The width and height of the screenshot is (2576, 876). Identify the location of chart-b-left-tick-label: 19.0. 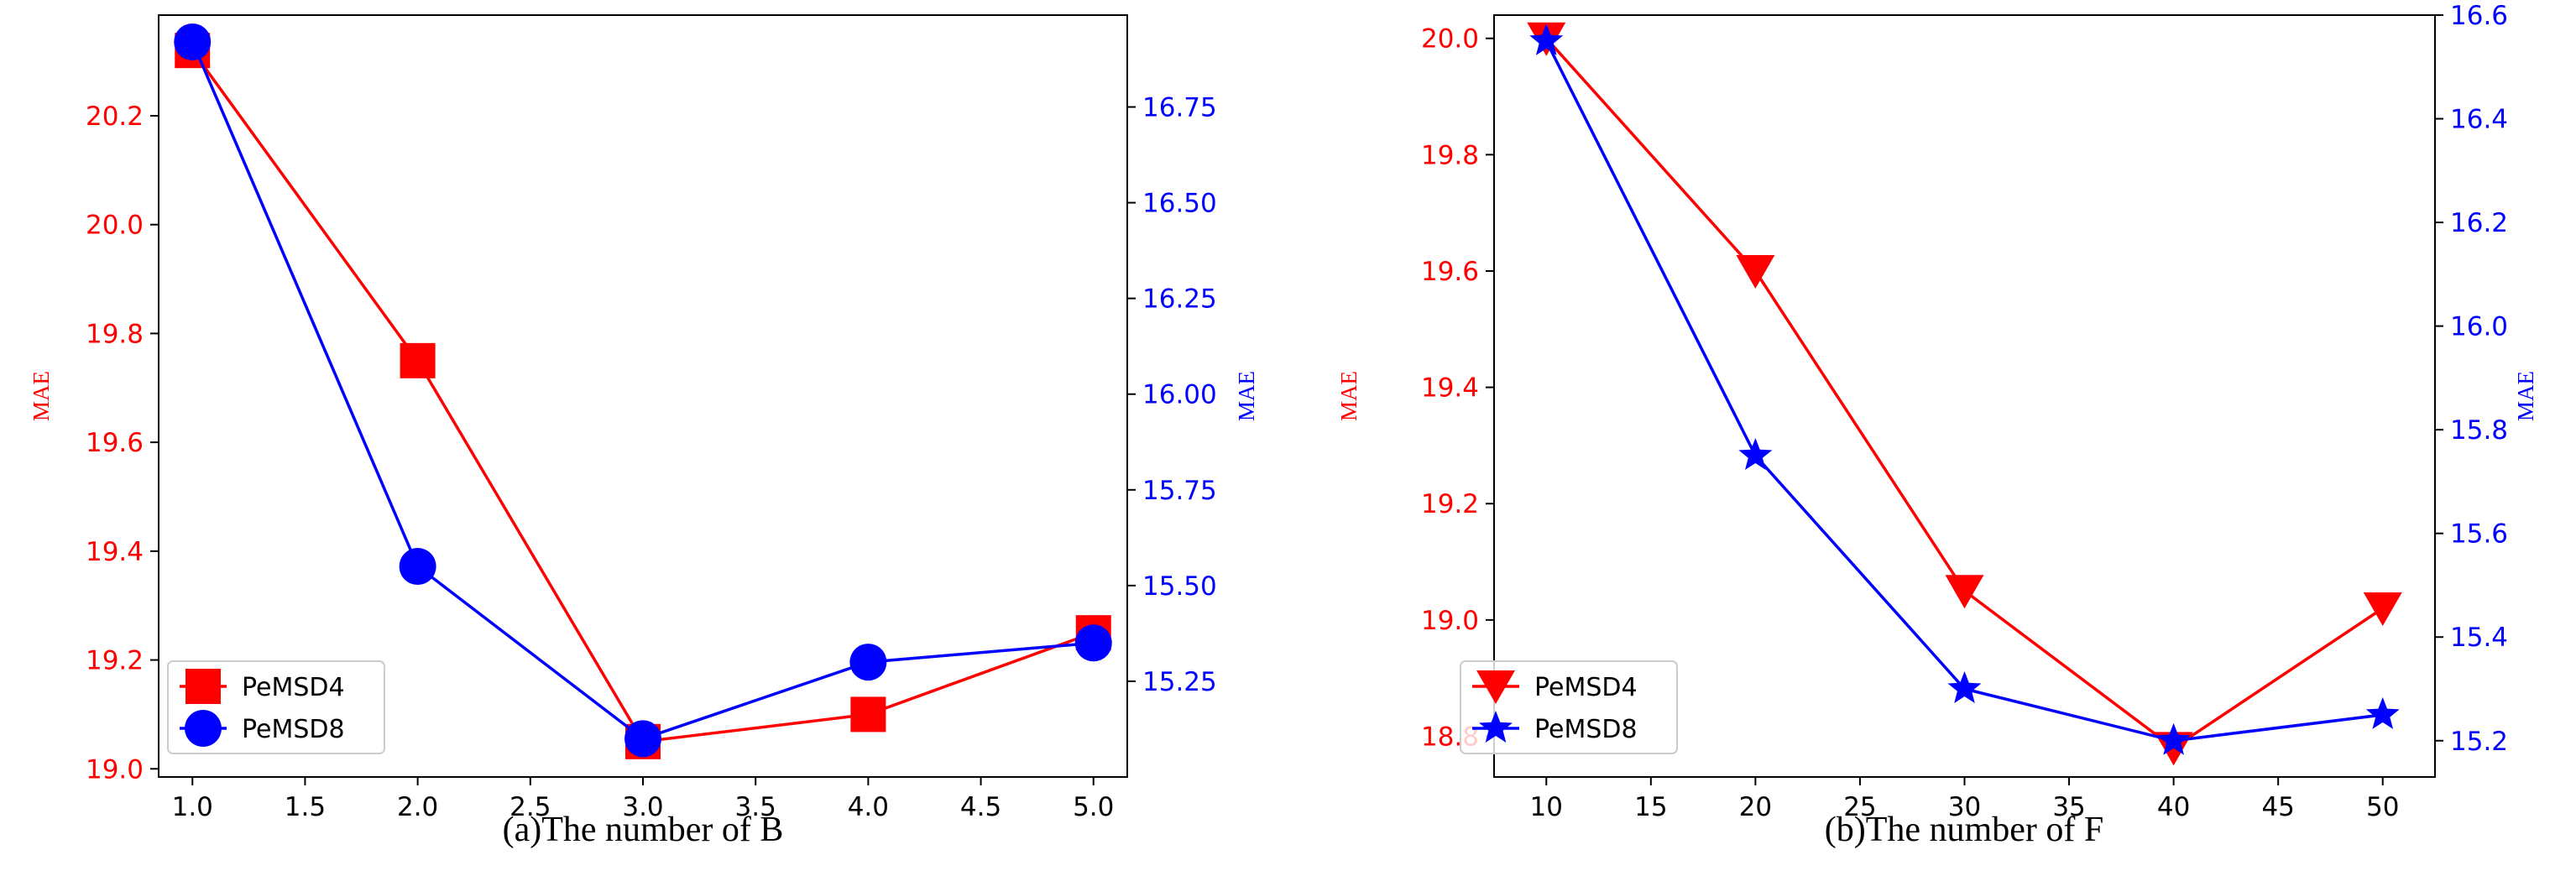
(1450, 621).